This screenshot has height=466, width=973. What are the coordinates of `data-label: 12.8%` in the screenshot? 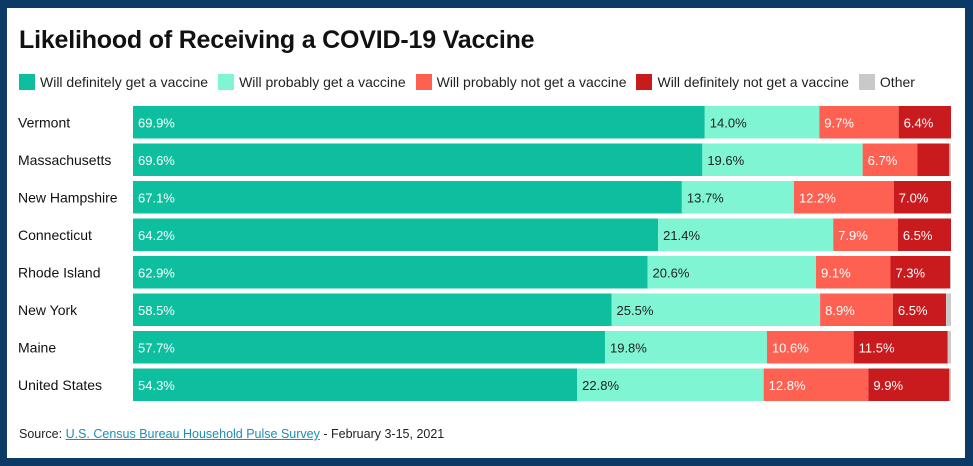 It's located at (787, 385).